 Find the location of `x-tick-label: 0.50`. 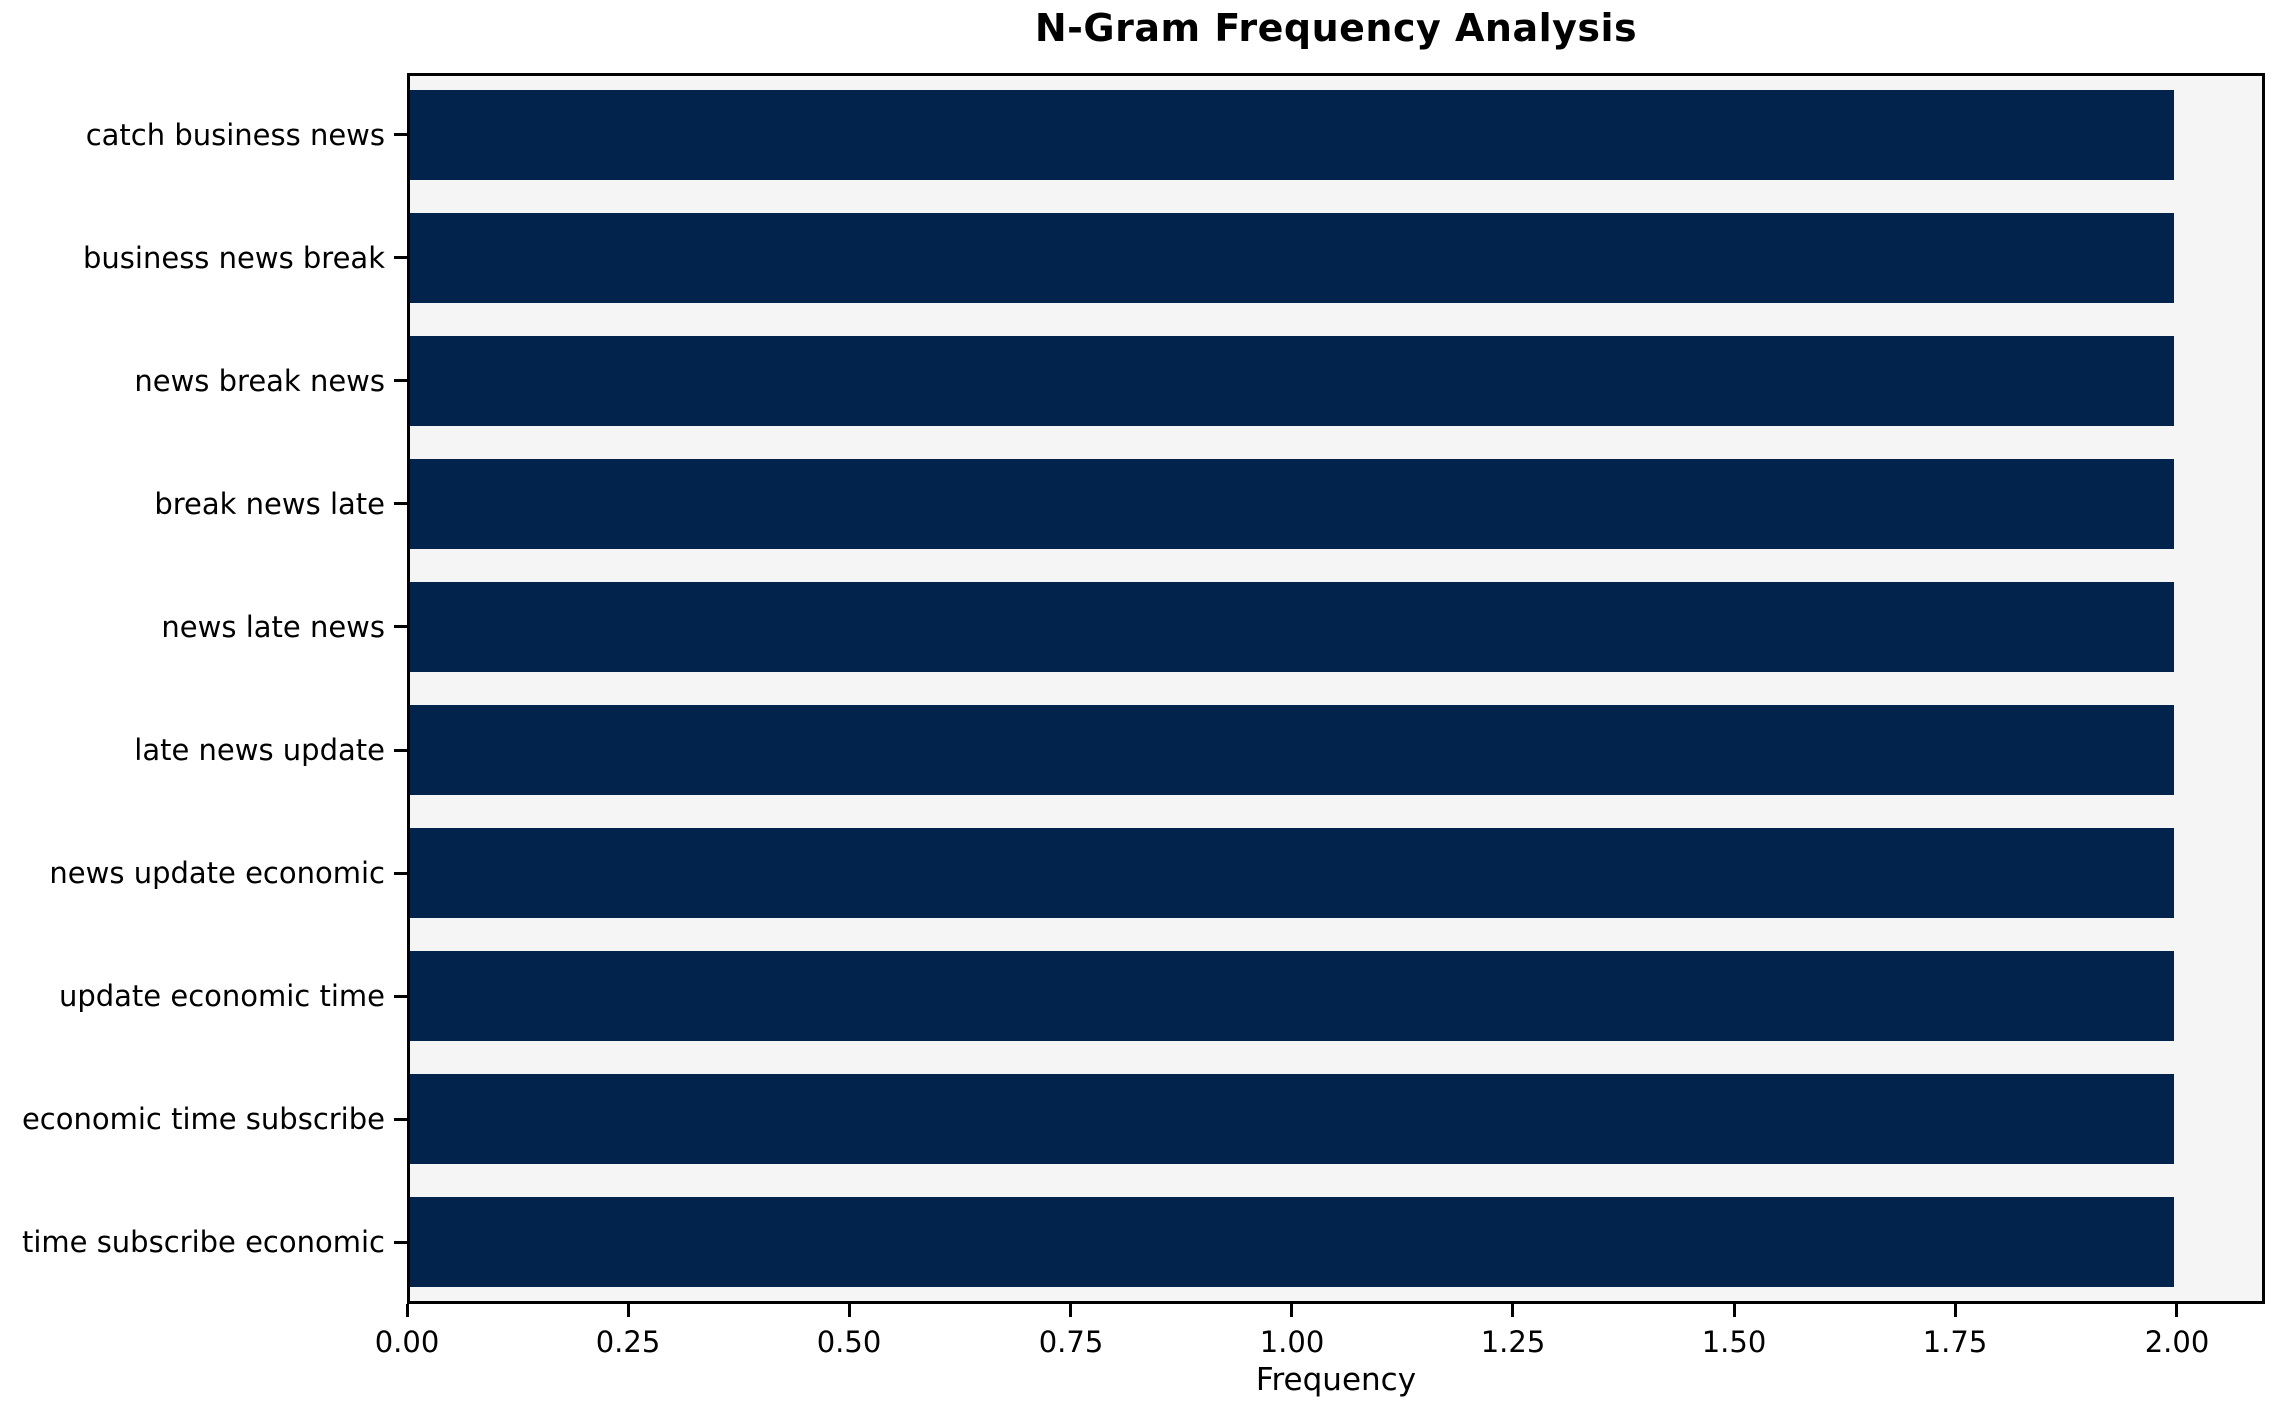

x-tick-label: 0.50 is located at coordinates (849, 1342).